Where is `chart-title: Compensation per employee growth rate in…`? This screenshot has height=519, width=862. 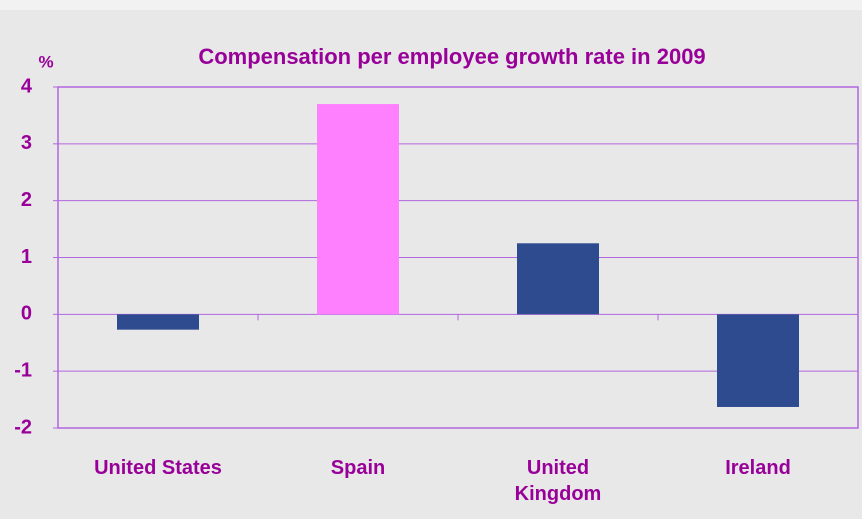
chart-title: Compensation per employee growth rate in… is located at coordinates (451, 56).